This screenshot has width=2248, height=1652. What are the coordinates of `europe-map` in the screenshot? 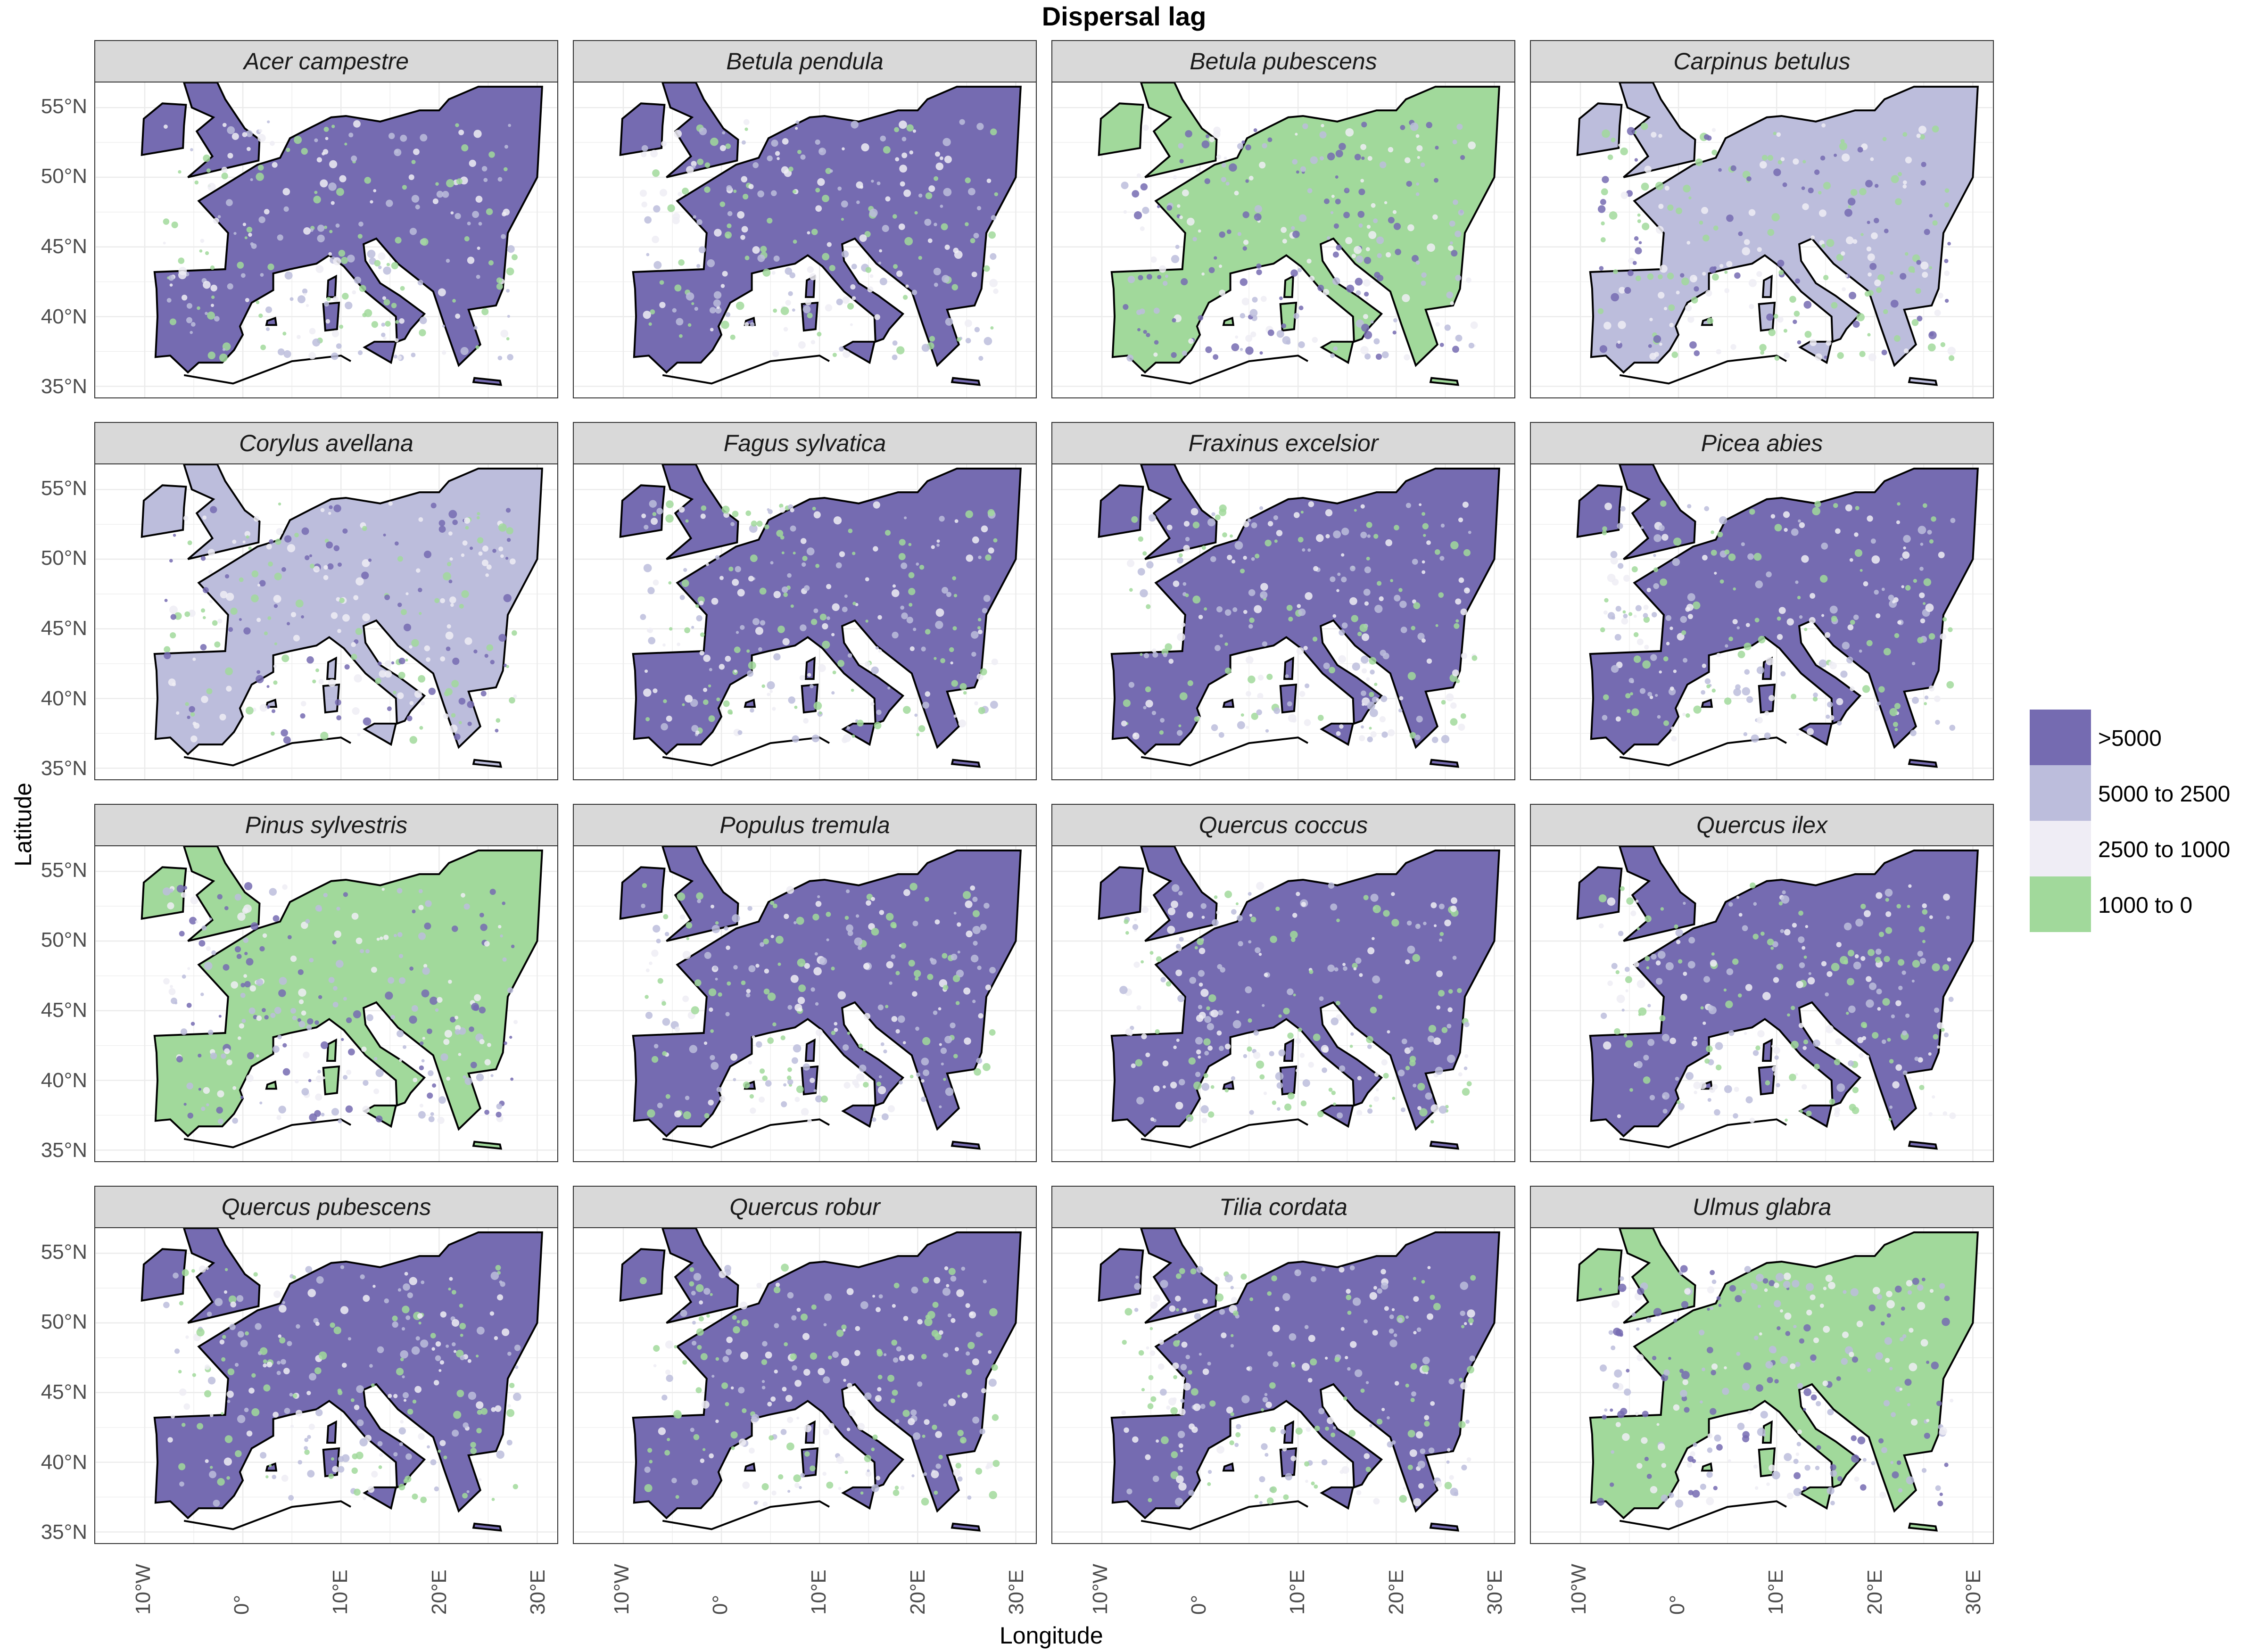 It's located at (1283, 240).